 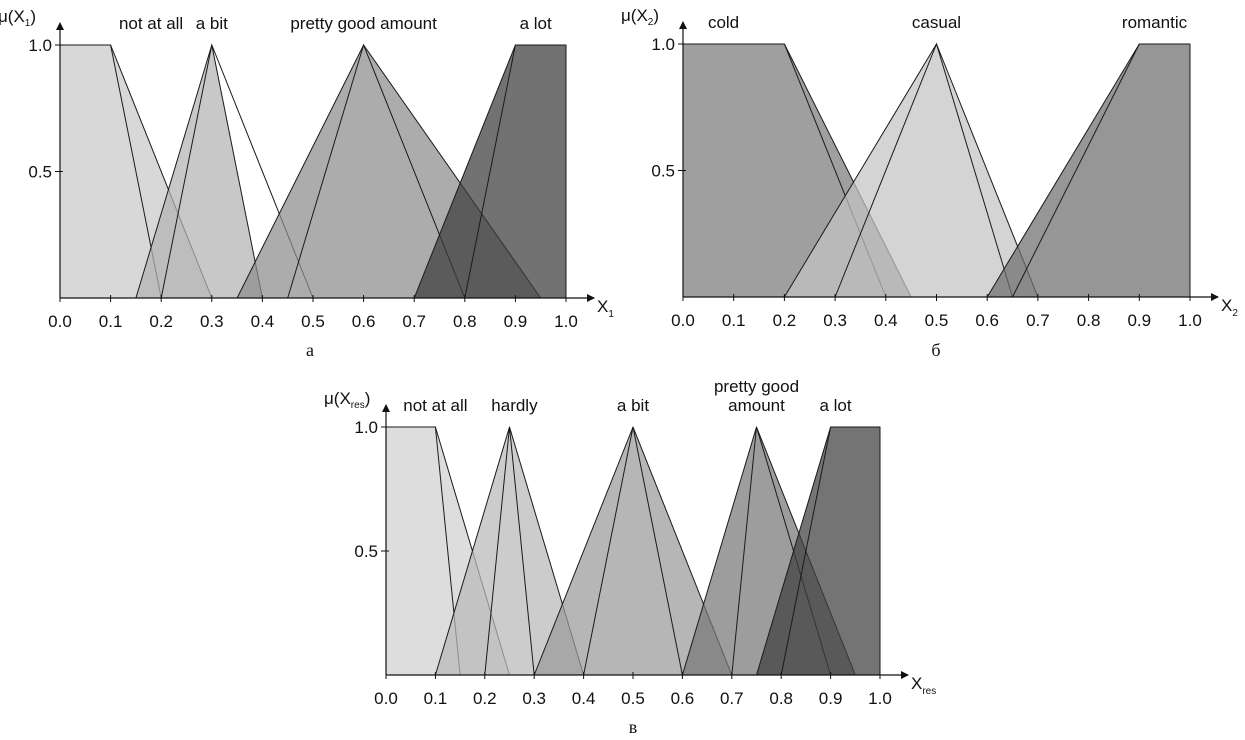 What do you see at coordinates (1155, 22) in the screenshot?
I see `term-label: romantic` at bounding box center [1155, 22].